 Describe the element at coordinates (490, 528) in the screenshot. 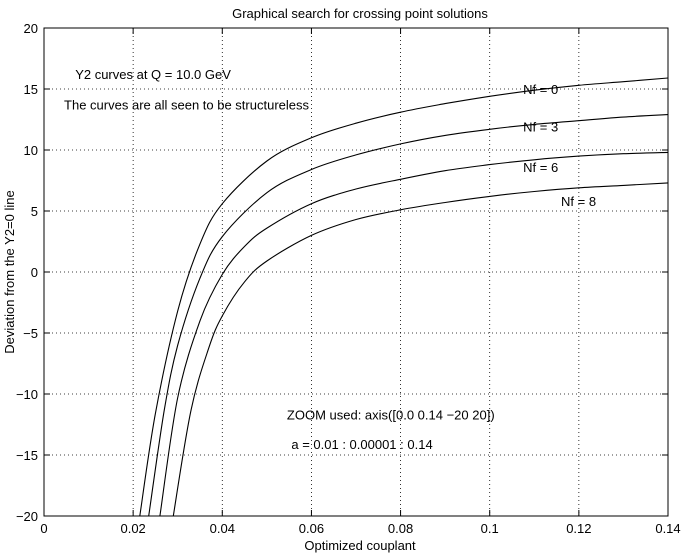

I see `x-tick-label: 0.1` at that location.